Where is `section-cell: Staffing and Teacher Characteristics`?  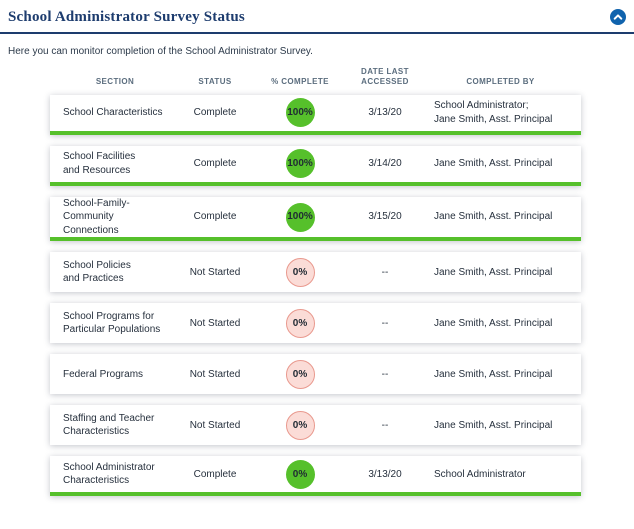
section-cell: Staffing and Teacher Characteristics is located at coordinates (109, 425).